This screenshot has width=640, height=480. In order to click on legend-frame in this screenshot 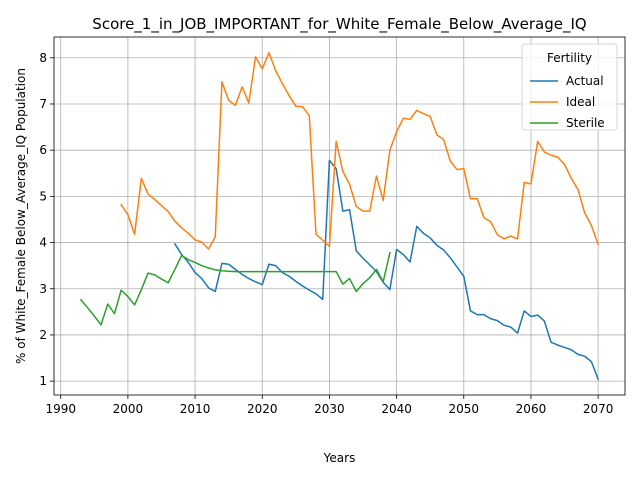, I will do `click(569, 87)`.